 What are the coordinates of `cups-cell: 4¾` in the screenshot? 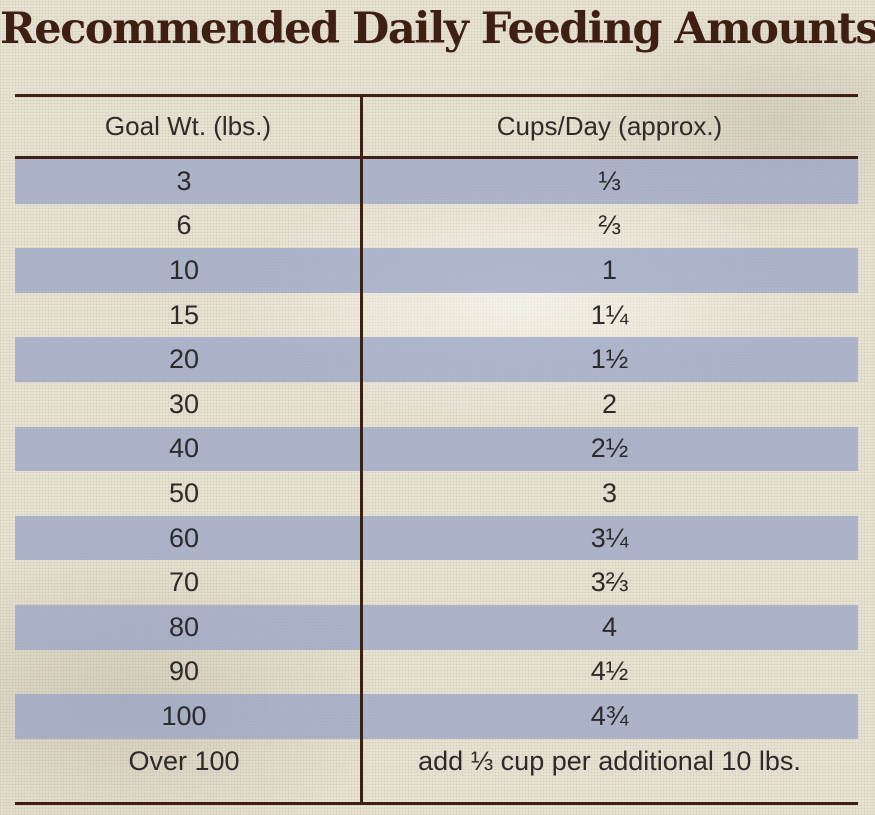 It's located at (609, 715).